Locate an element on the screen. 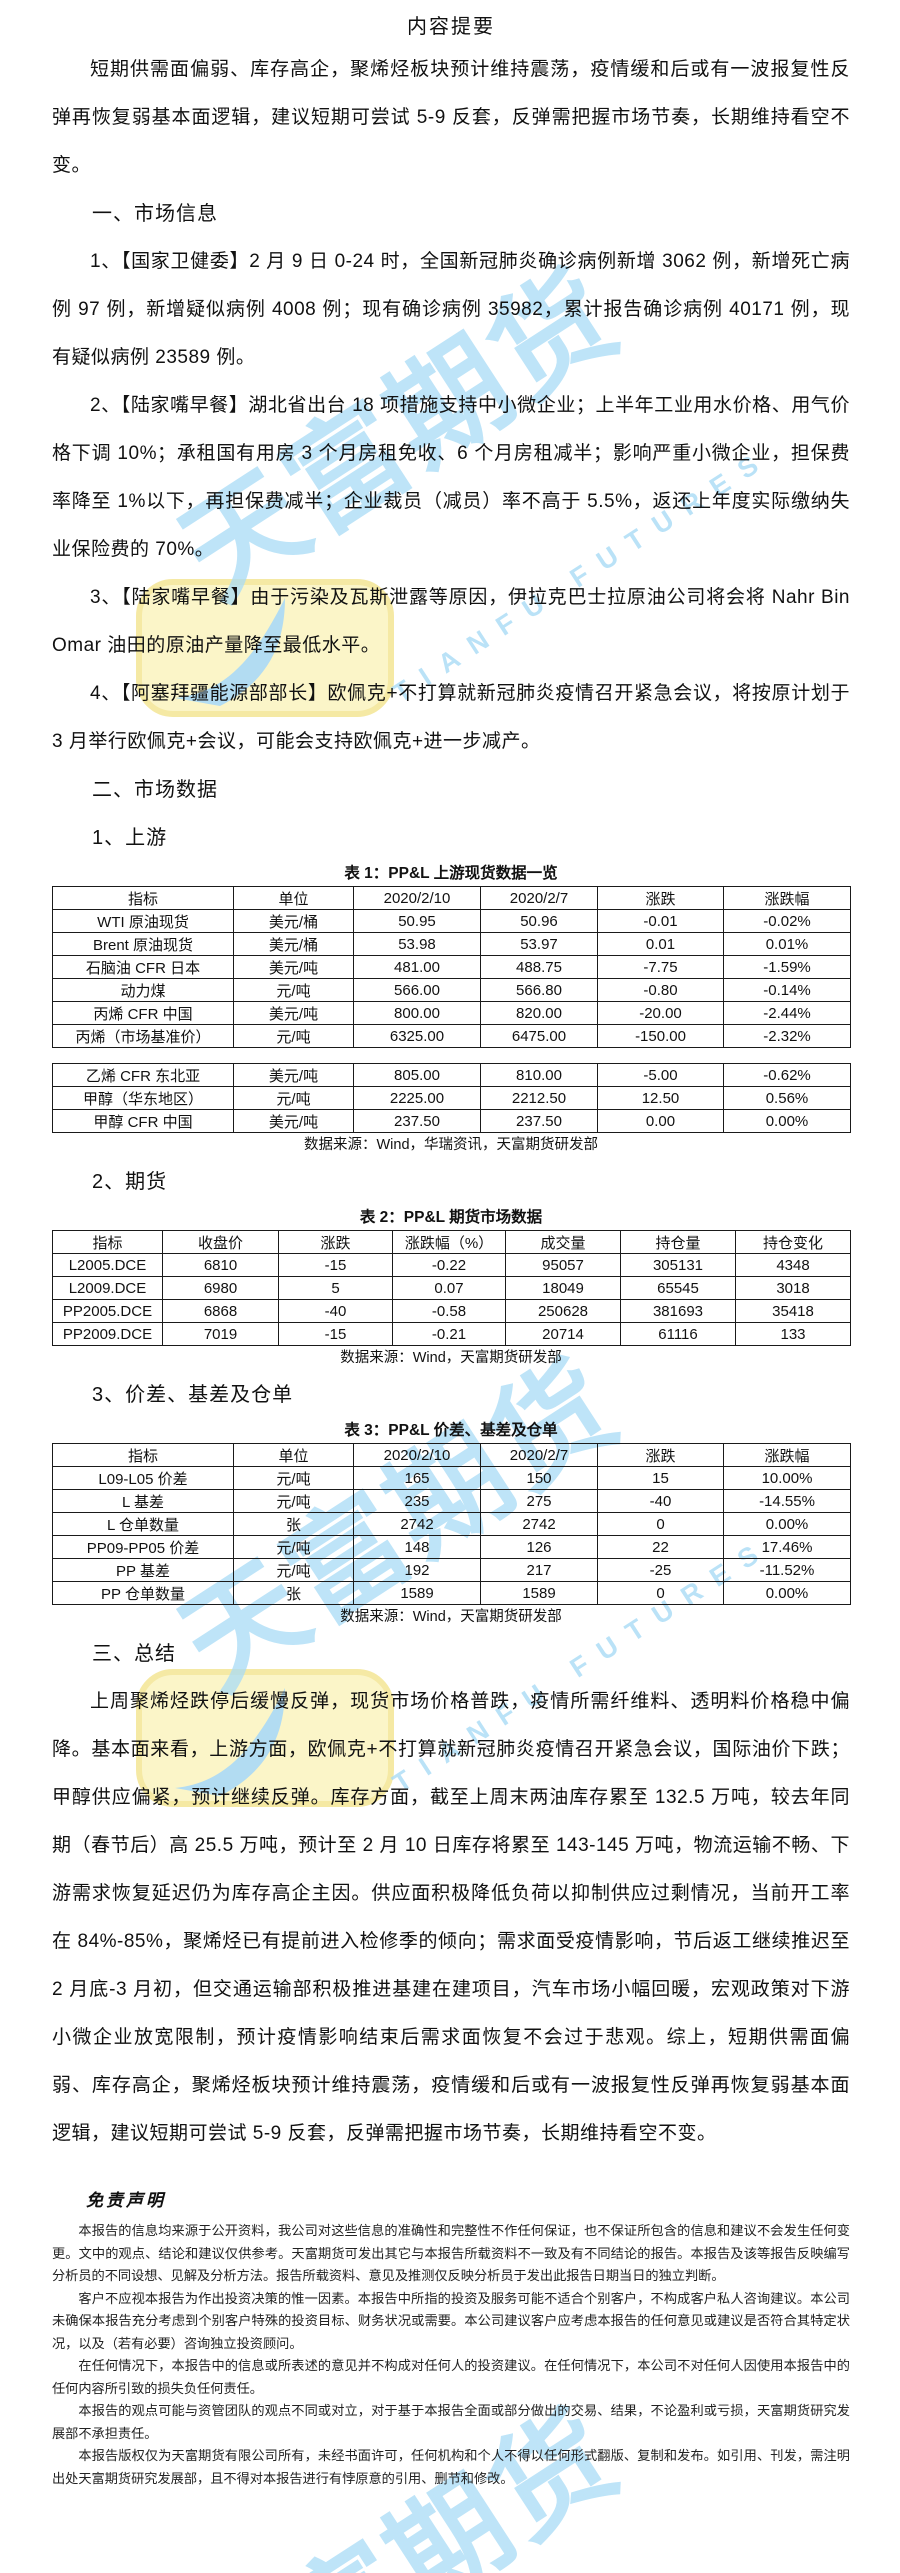  table-header-cell: 涨跌幅（%） is located at coordinates (449, 1242).